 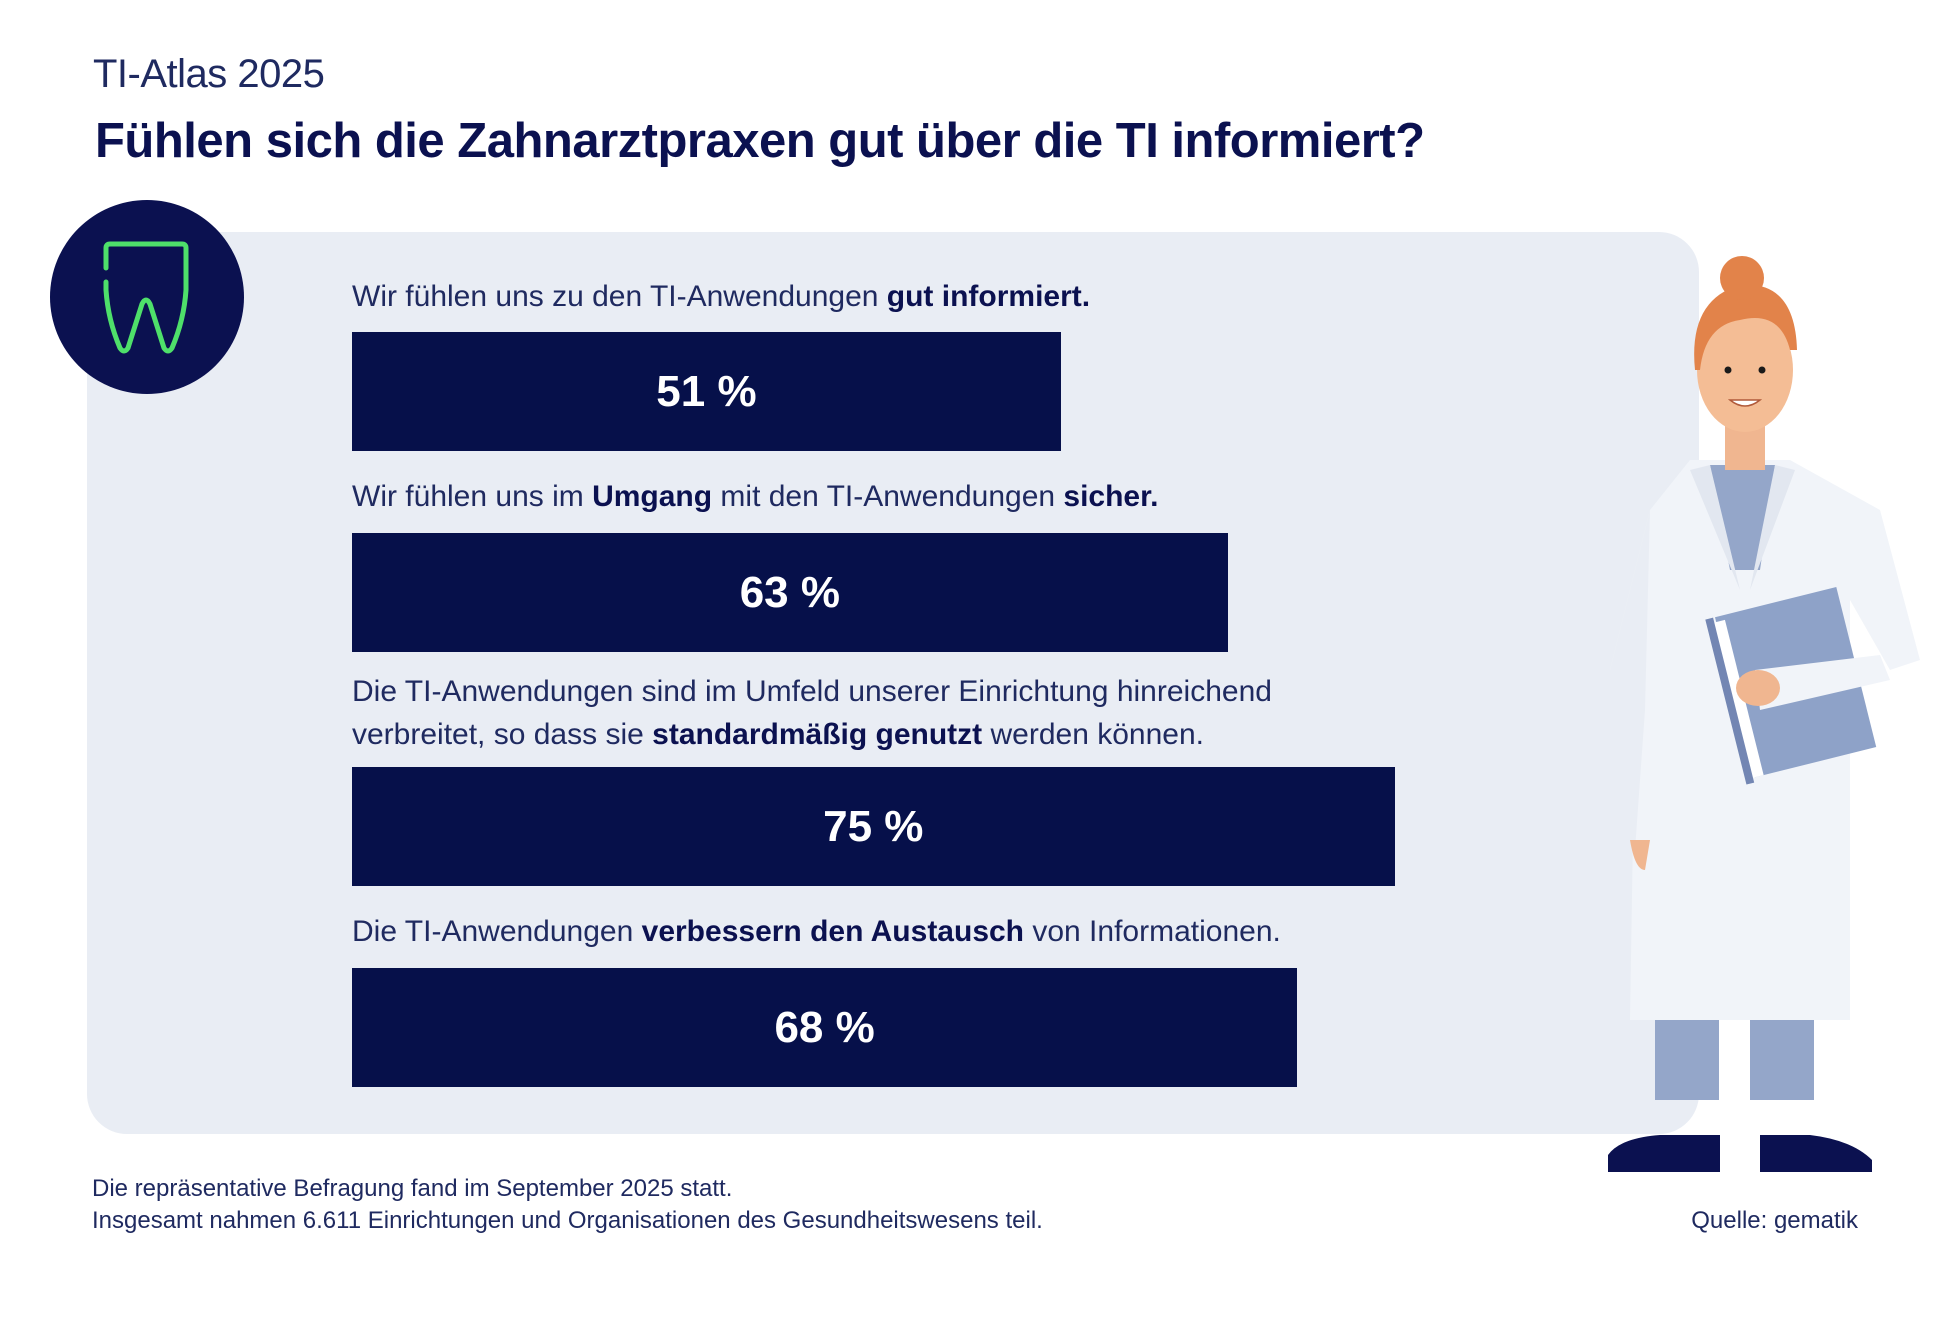 I want to click on bar: 63 %, so click(x=790, y=592).